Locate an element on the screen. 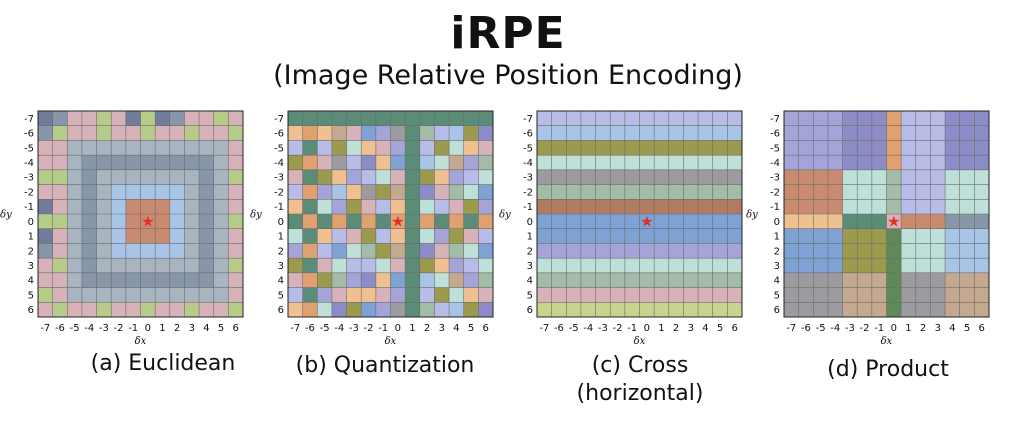  x-tick-label: -1 is located at coordinates (632, 328).